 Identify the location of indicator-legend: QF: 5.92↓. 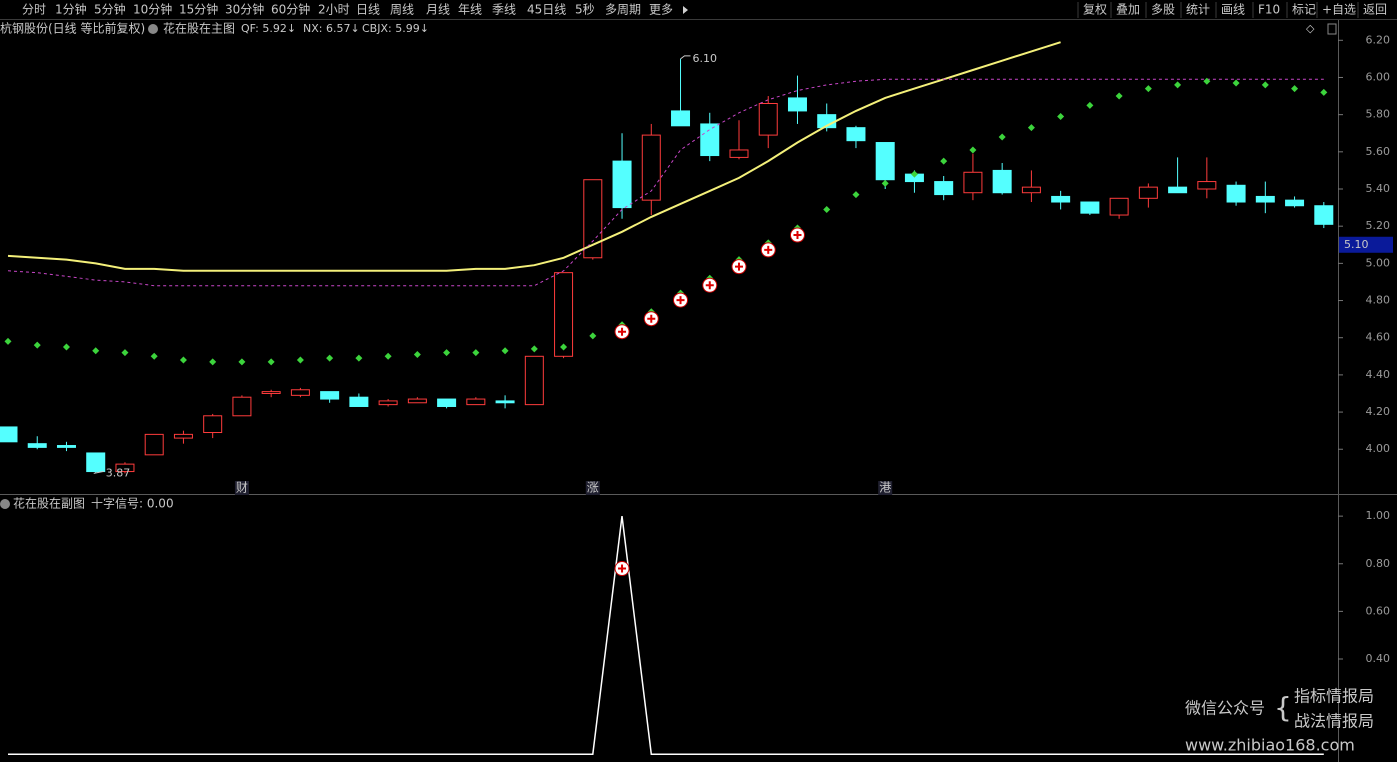
(268, 28).